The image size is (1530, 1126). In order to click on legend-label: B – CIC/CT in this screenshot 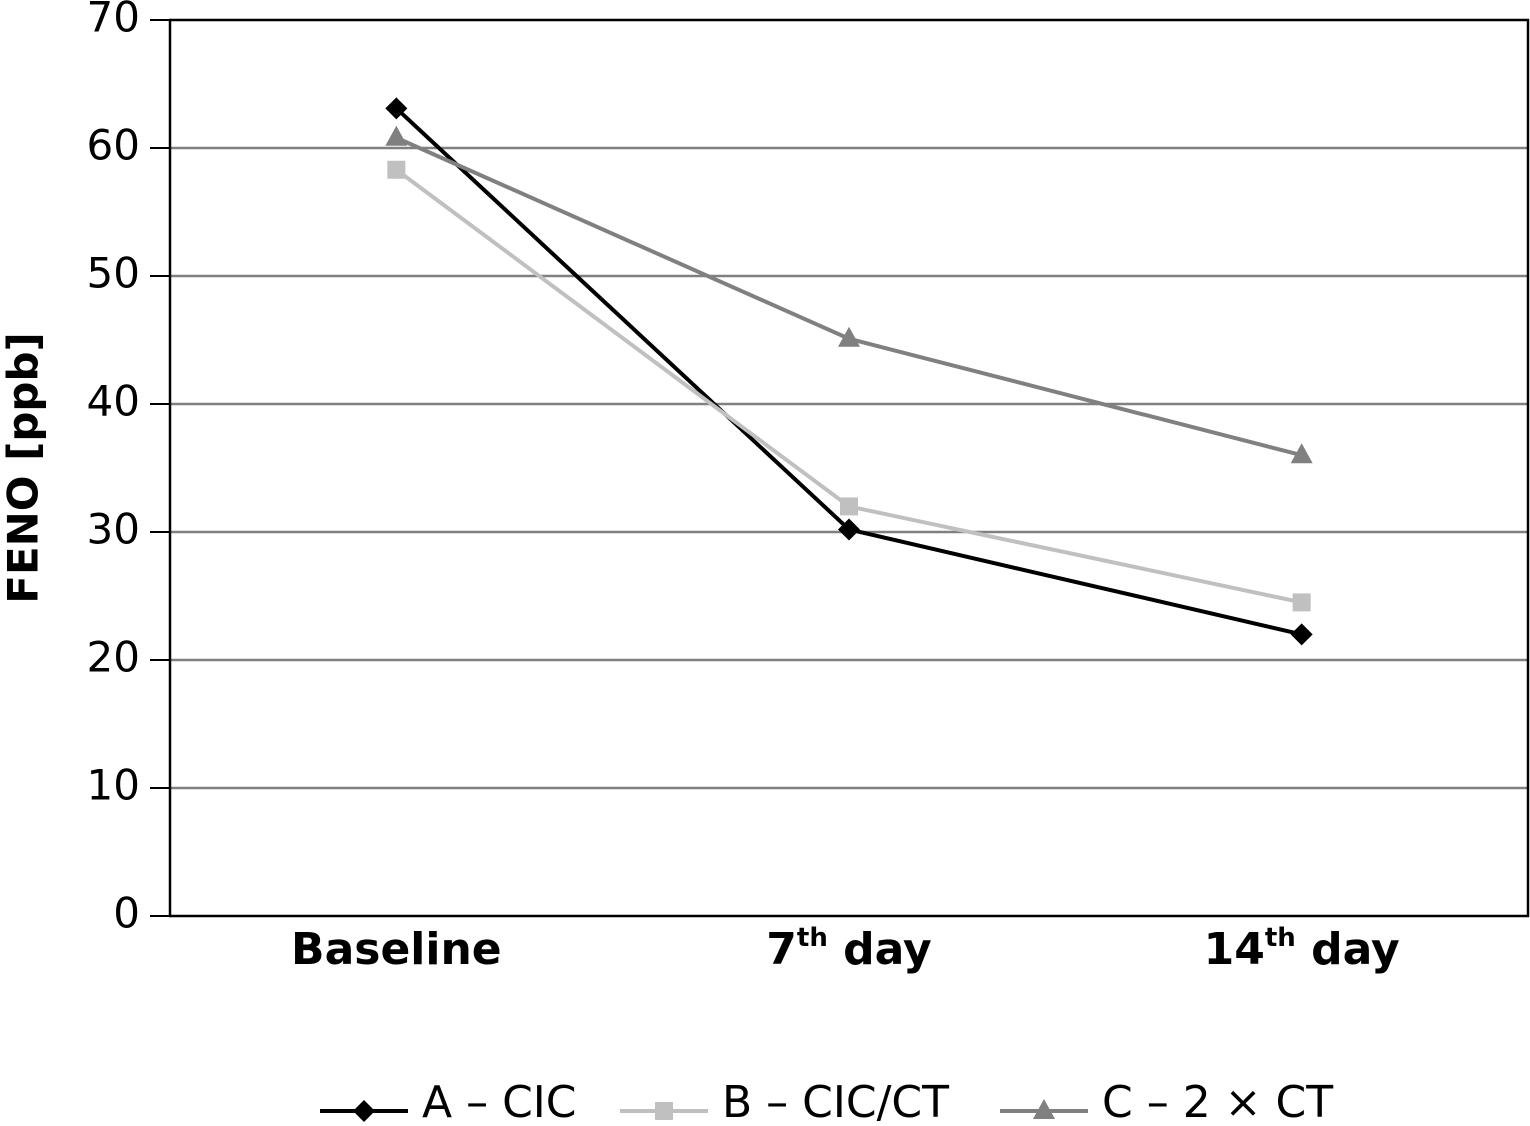, I will do `click(835, 1101)`.